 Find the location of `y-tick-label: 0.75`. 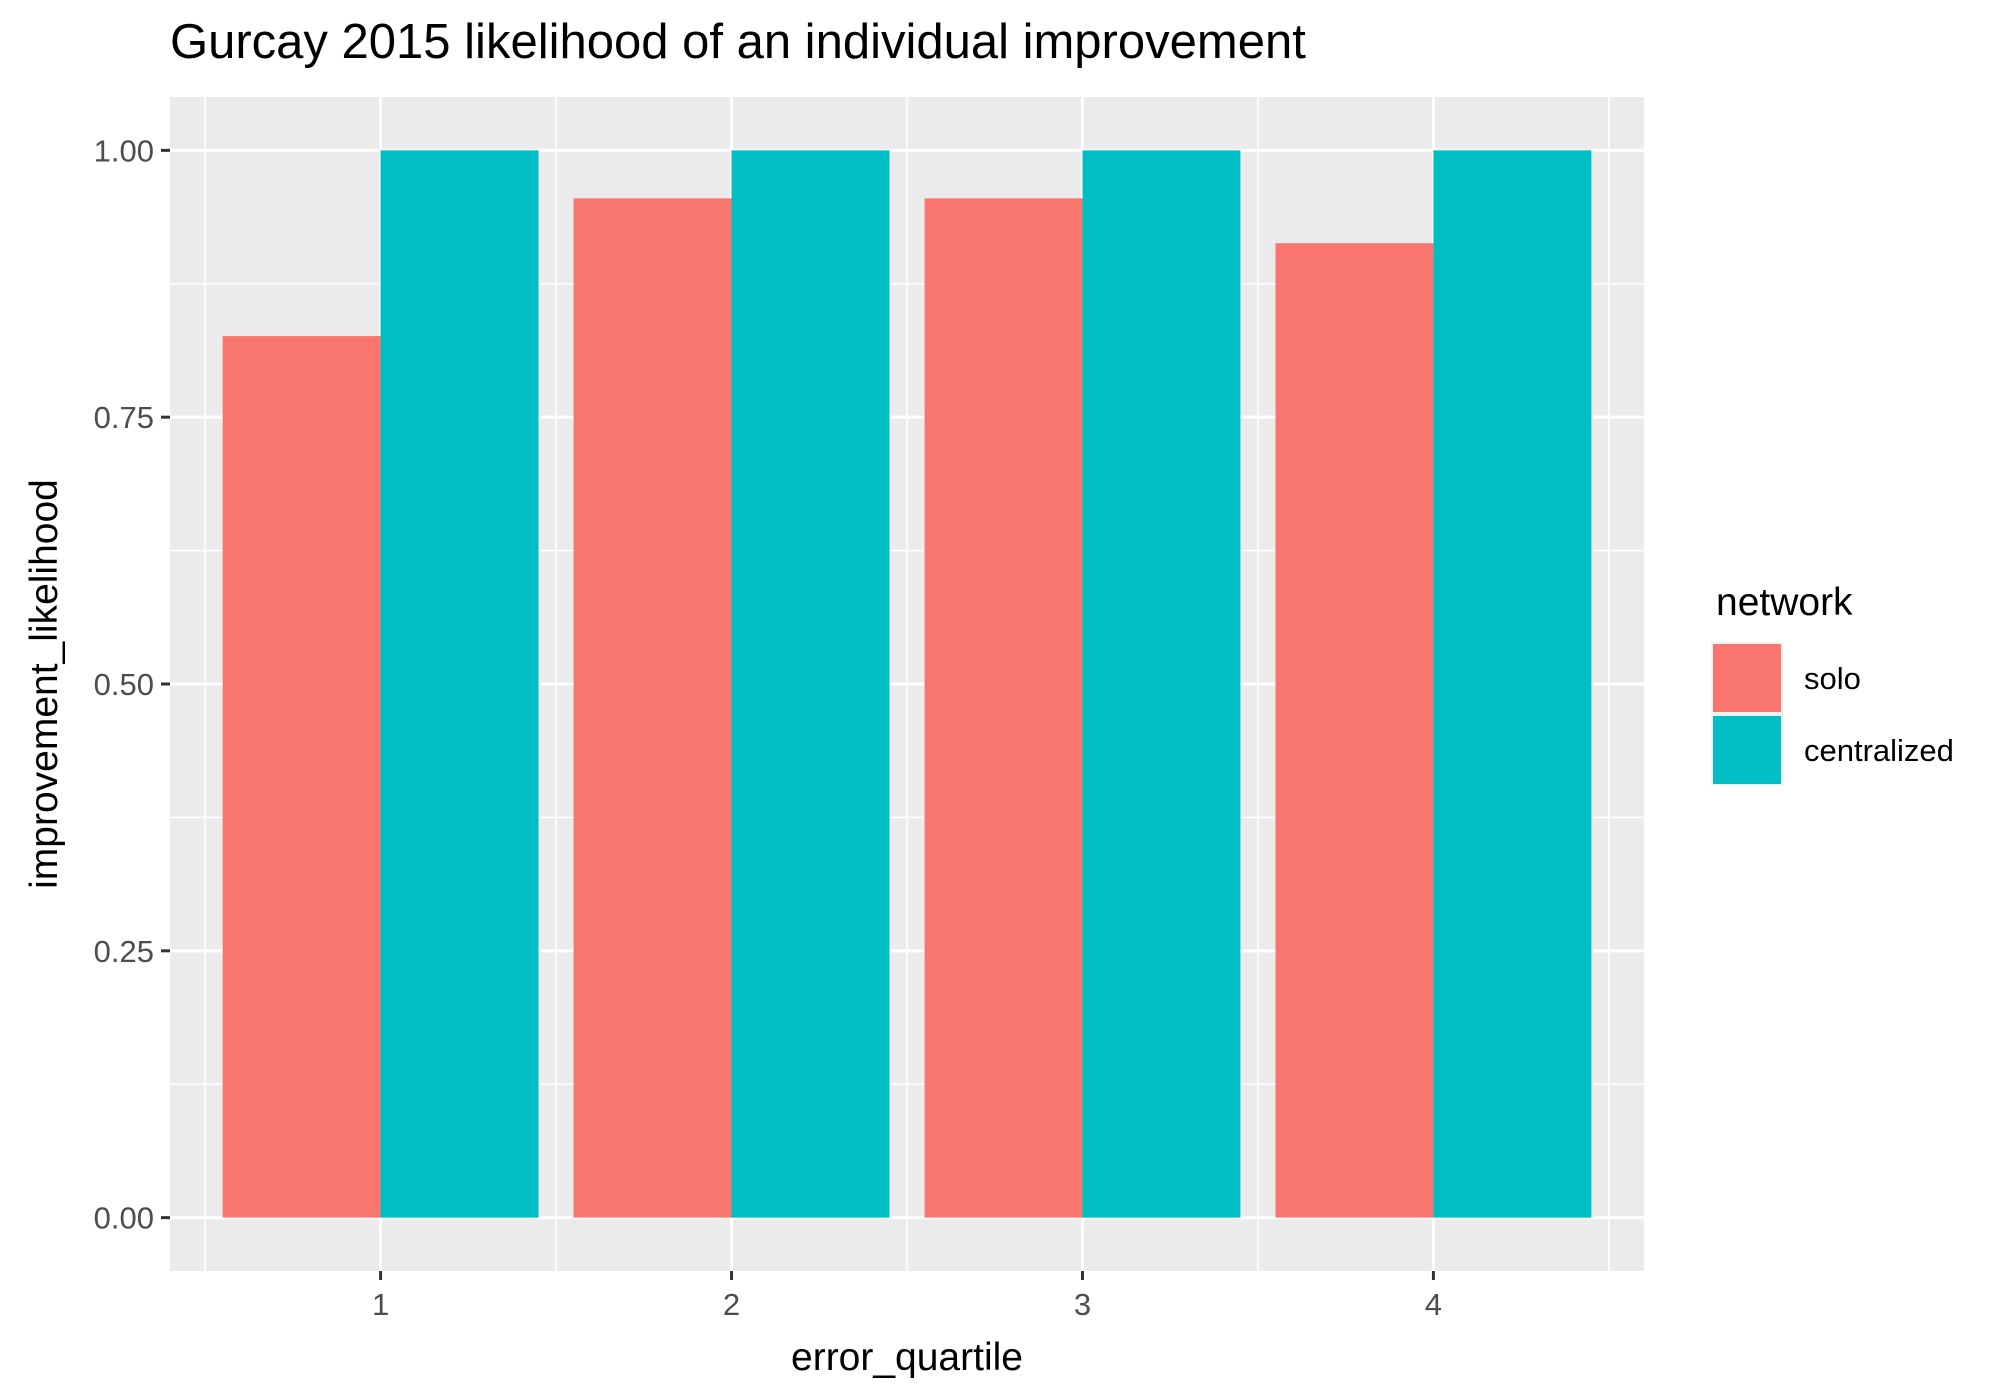

y-tick-label: 0.75 is located at coordinates (124, 417).